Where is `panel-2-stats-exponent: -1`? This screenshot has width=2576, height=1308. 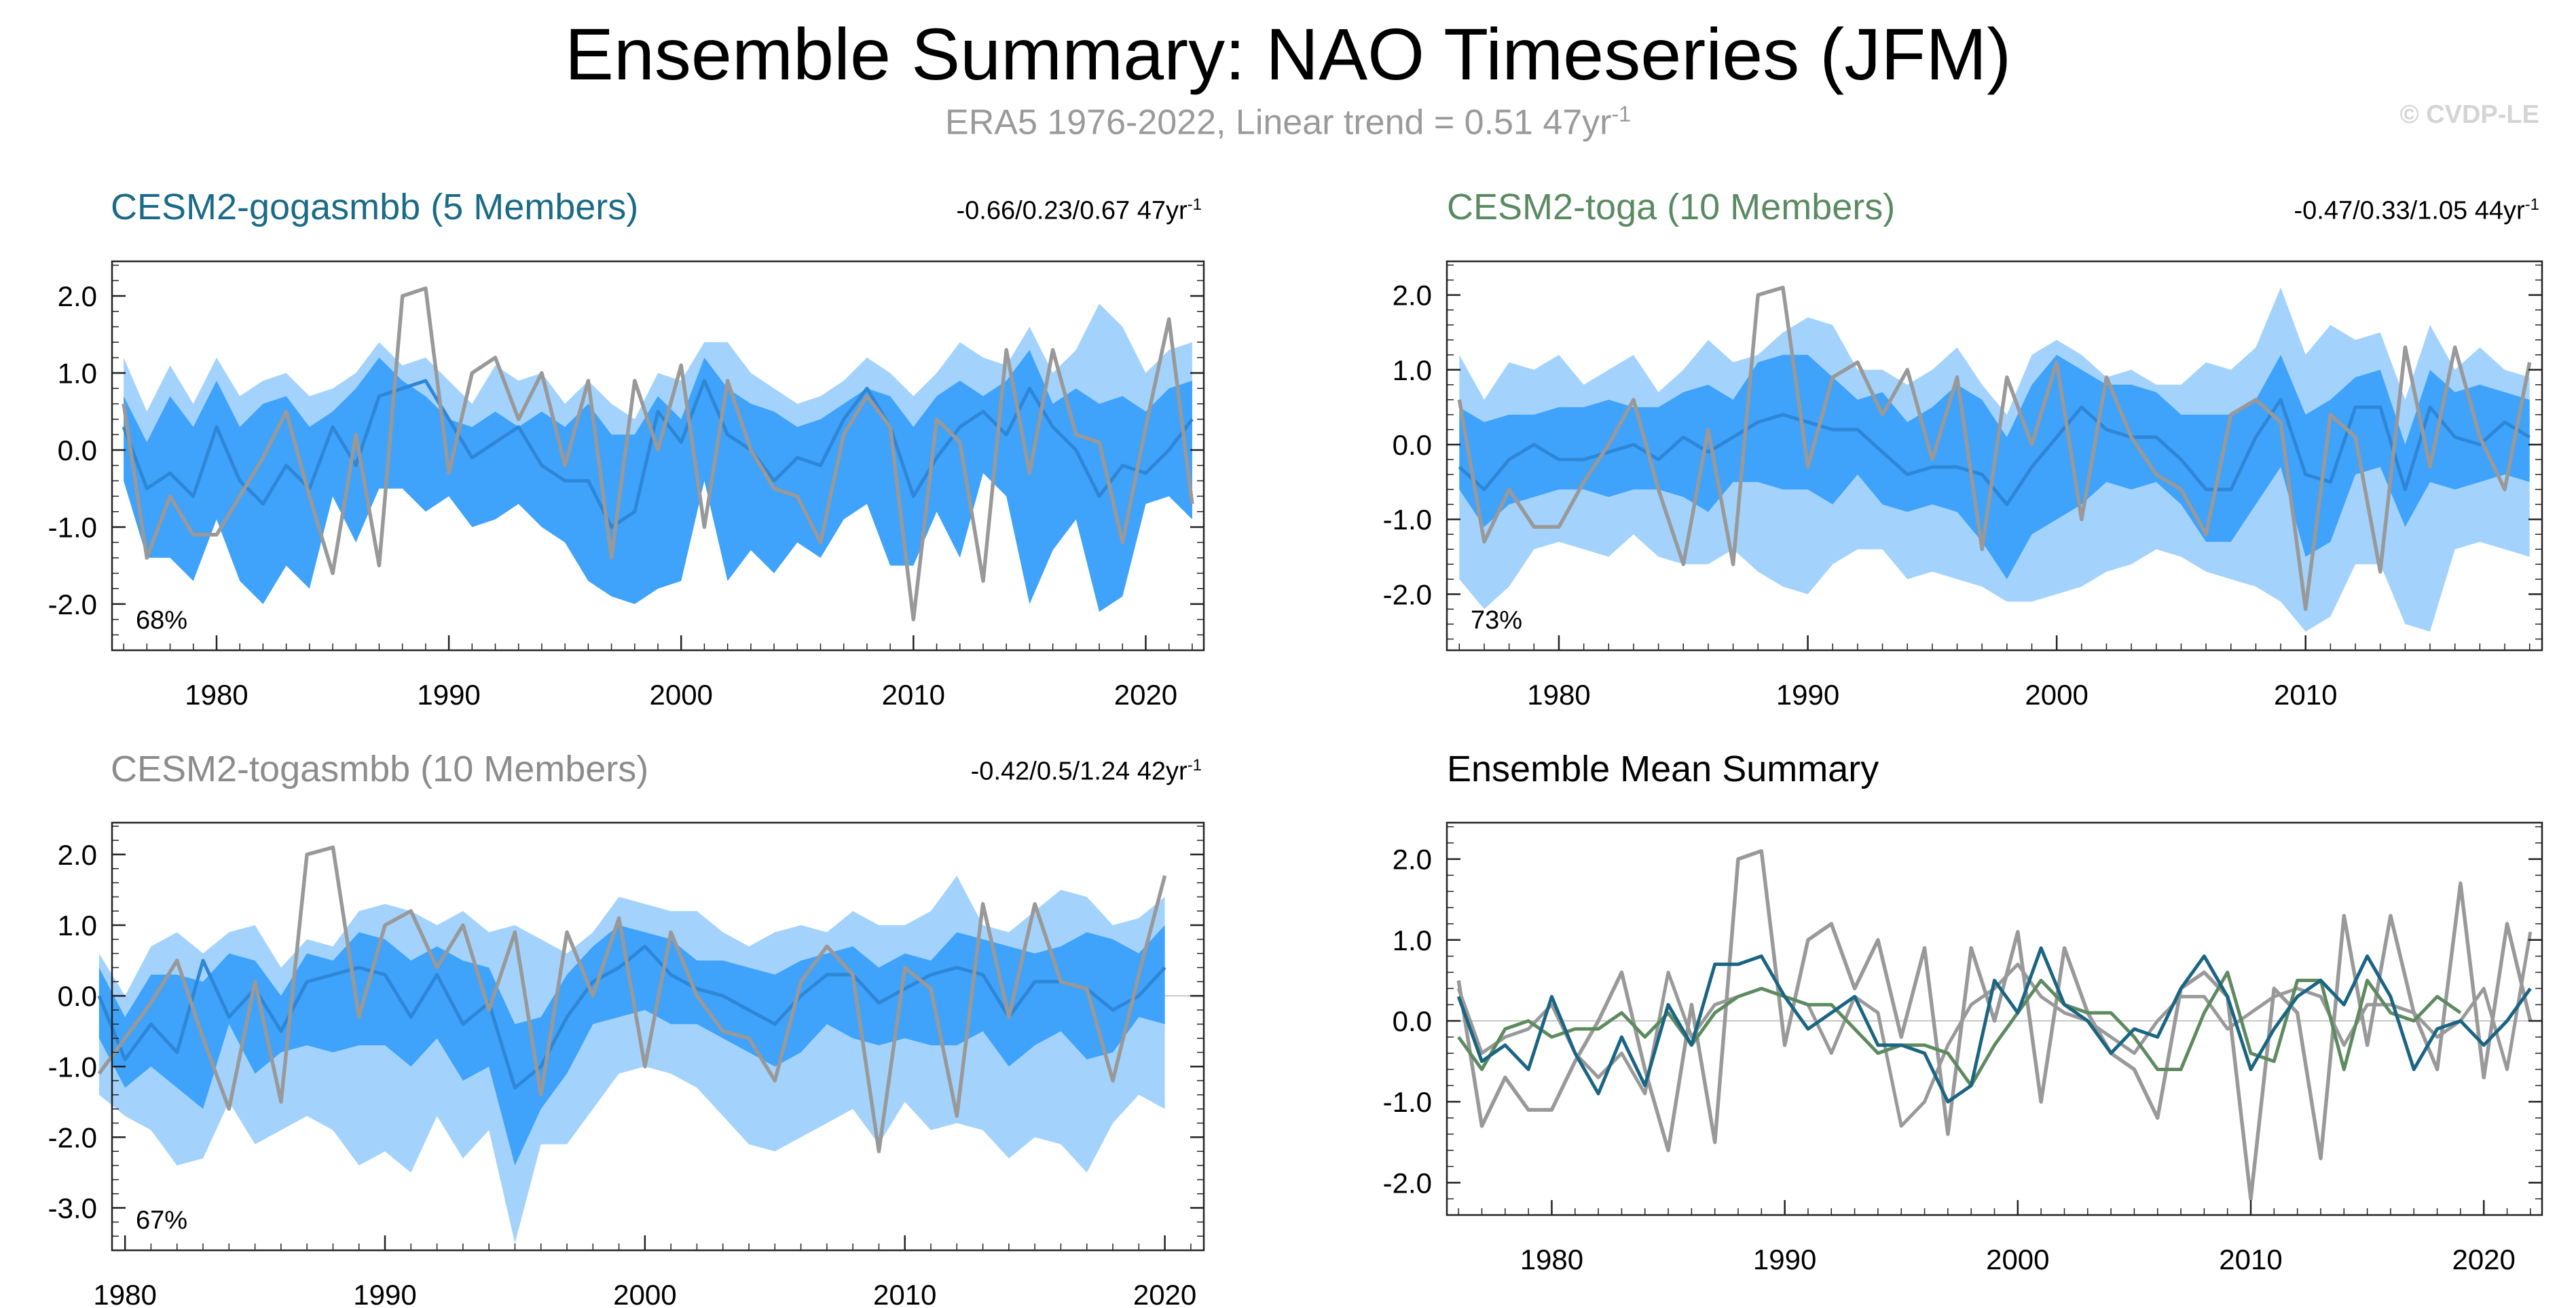
panel-2-stats-exponent: -1 is located at coordinates (2531, 204).